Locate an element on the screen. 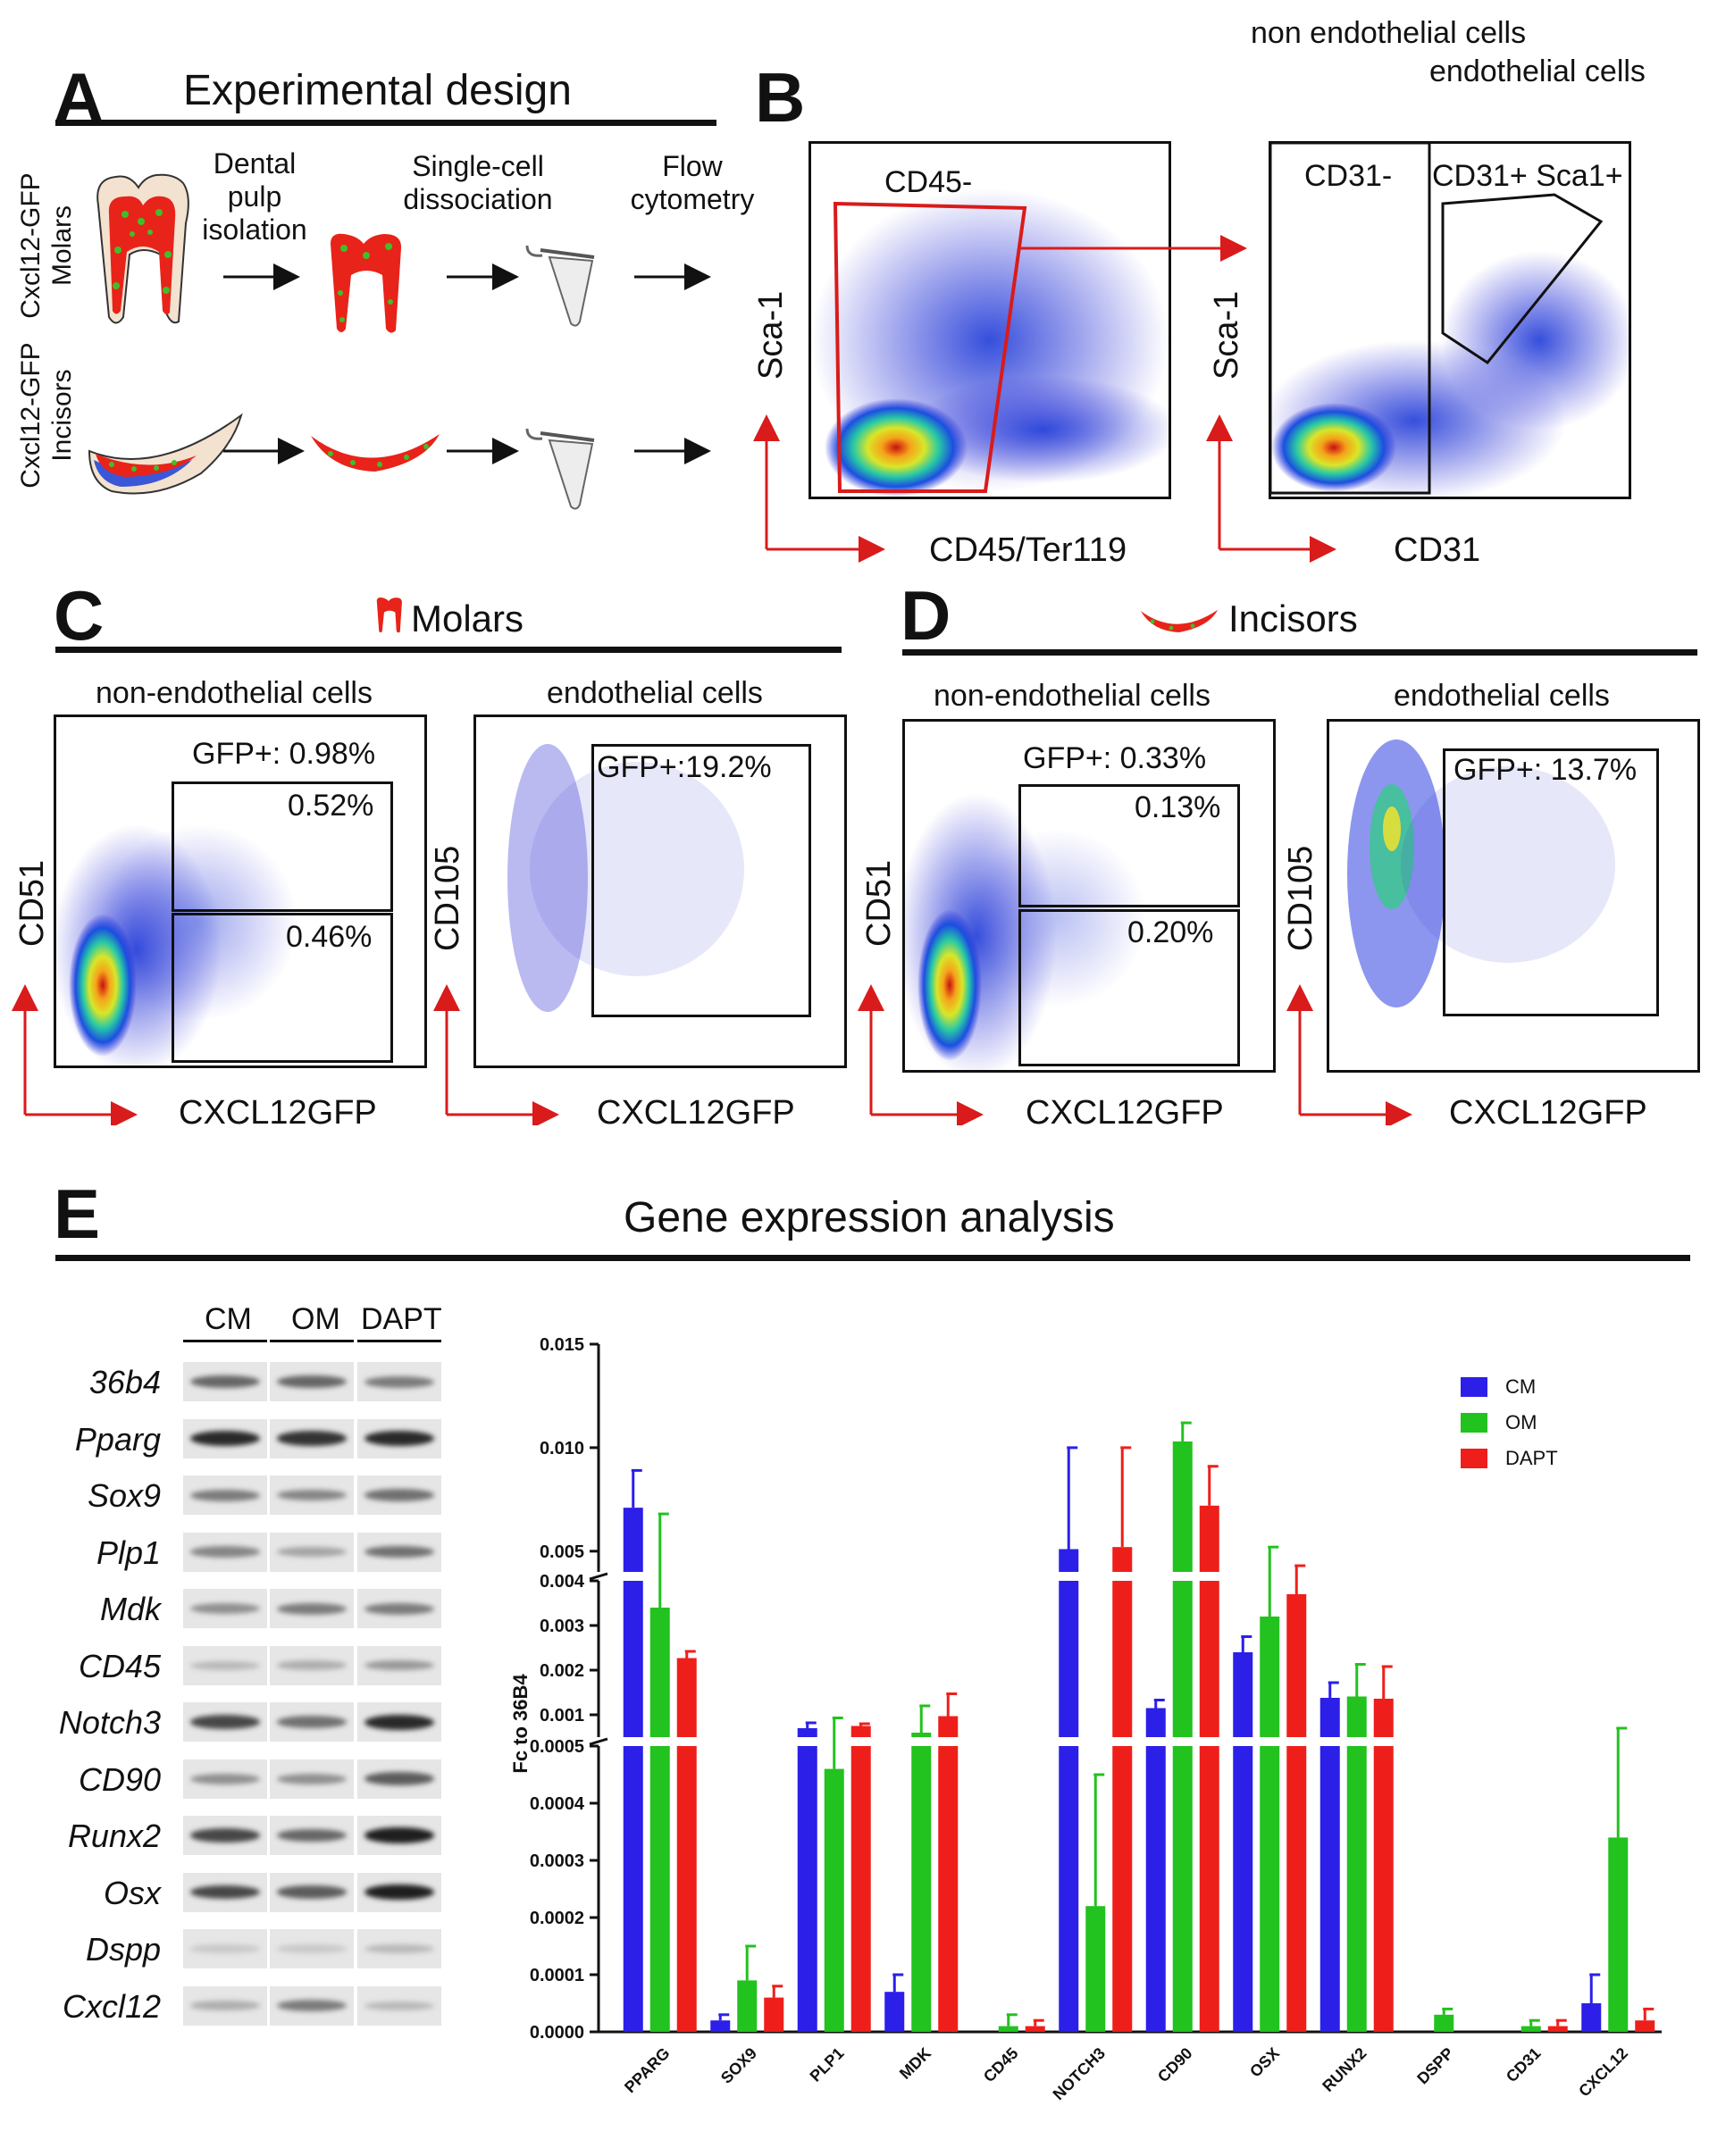 This screenshot has height=2156, width=1709. gel-gene-label: Osx is located at coordinates (132, 1892).